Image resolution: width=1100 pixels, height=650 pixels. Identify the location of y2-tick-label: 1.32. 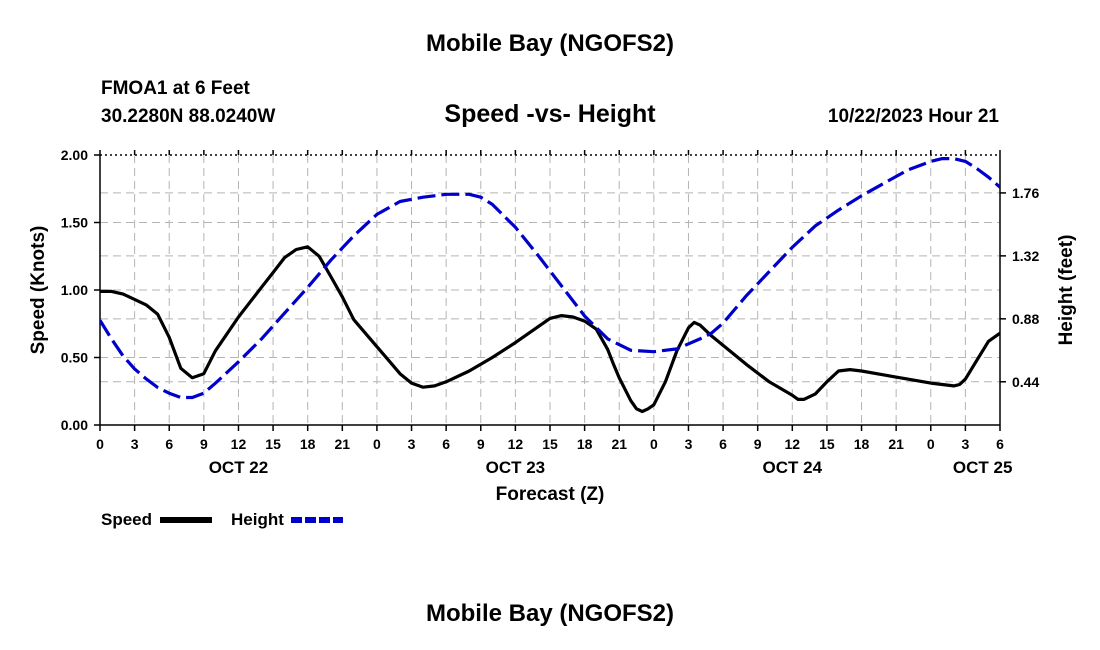
(1025, 256).